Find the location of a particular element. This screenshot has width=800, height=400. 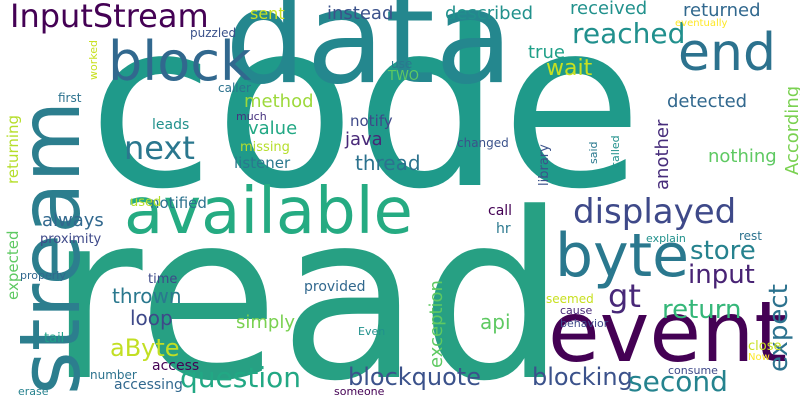

word-available: available is located at coordinates (268, 212).